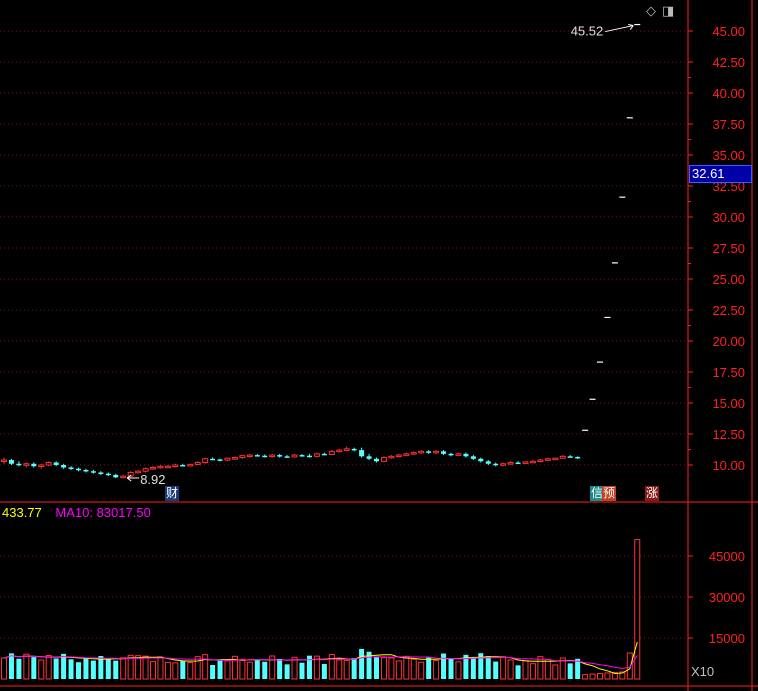  I want to click on high-arrowhead, so click(631, 27).